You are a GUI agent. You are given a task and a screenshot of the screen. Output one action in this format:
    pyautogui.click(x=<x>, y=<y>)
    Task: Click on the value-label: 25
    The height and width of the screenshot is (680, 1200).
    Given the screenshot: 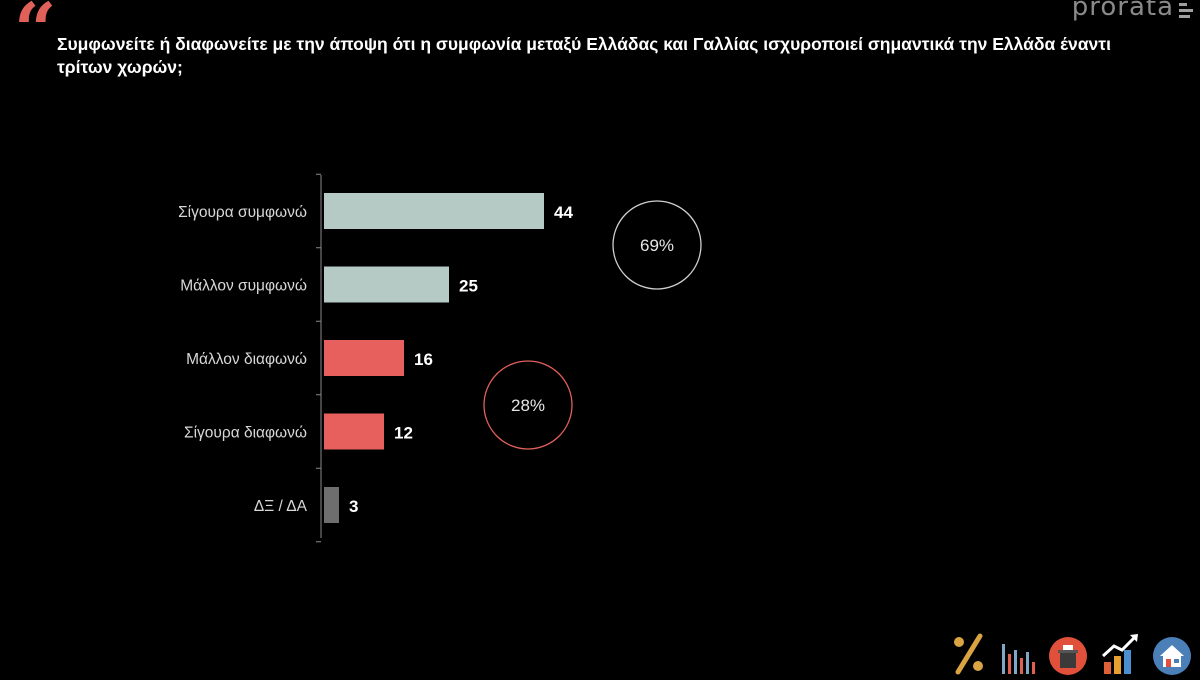 What is the action you would take?
    pyautogui.click(x=468, y=286)
    